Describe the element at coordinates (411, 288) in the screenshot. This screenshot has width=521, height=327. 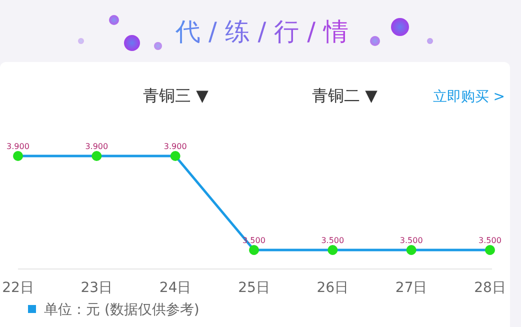
I see `x-tick-label: 27日` at that location.